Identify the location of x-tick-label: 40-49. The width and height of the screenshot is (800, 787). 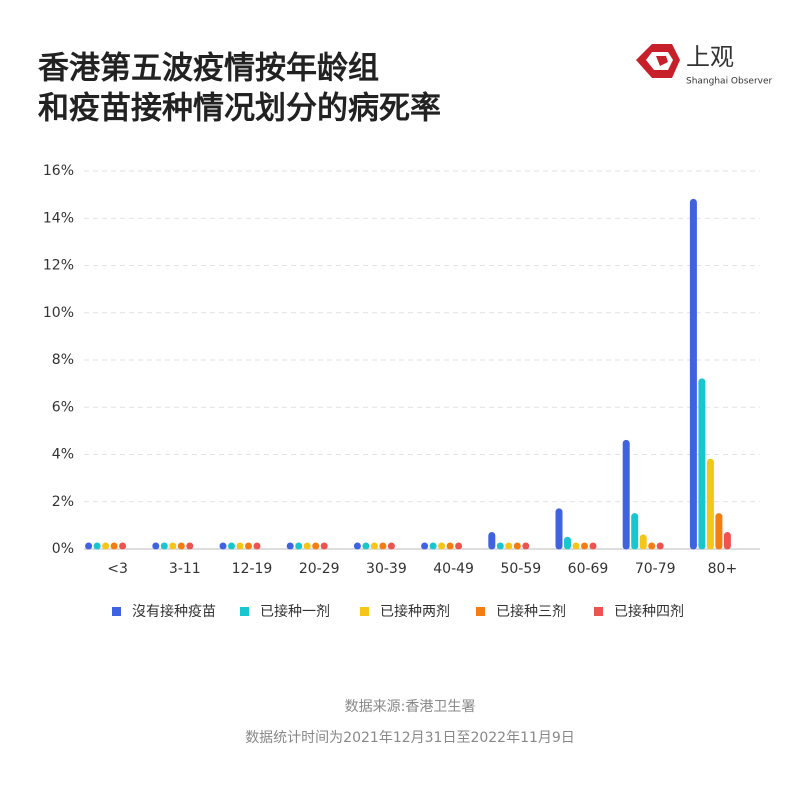
(453, 569).